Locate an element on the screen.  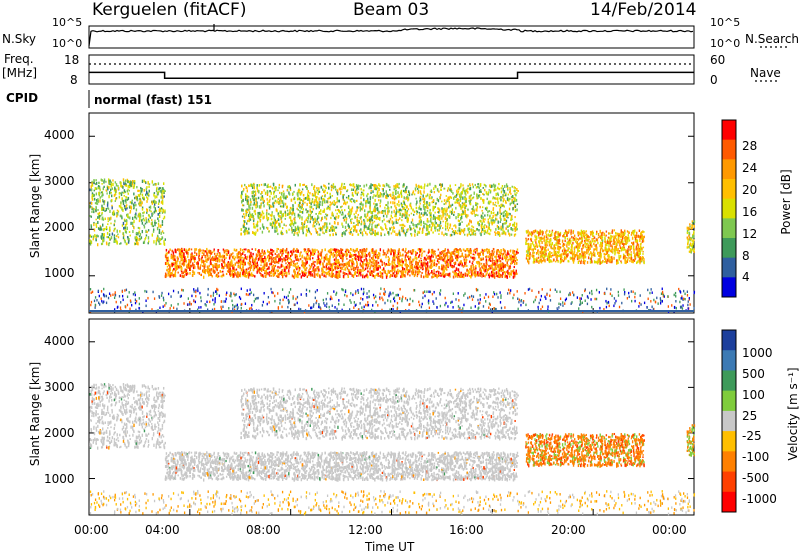
freq-panel-frame is located at coordinates (391, 69).